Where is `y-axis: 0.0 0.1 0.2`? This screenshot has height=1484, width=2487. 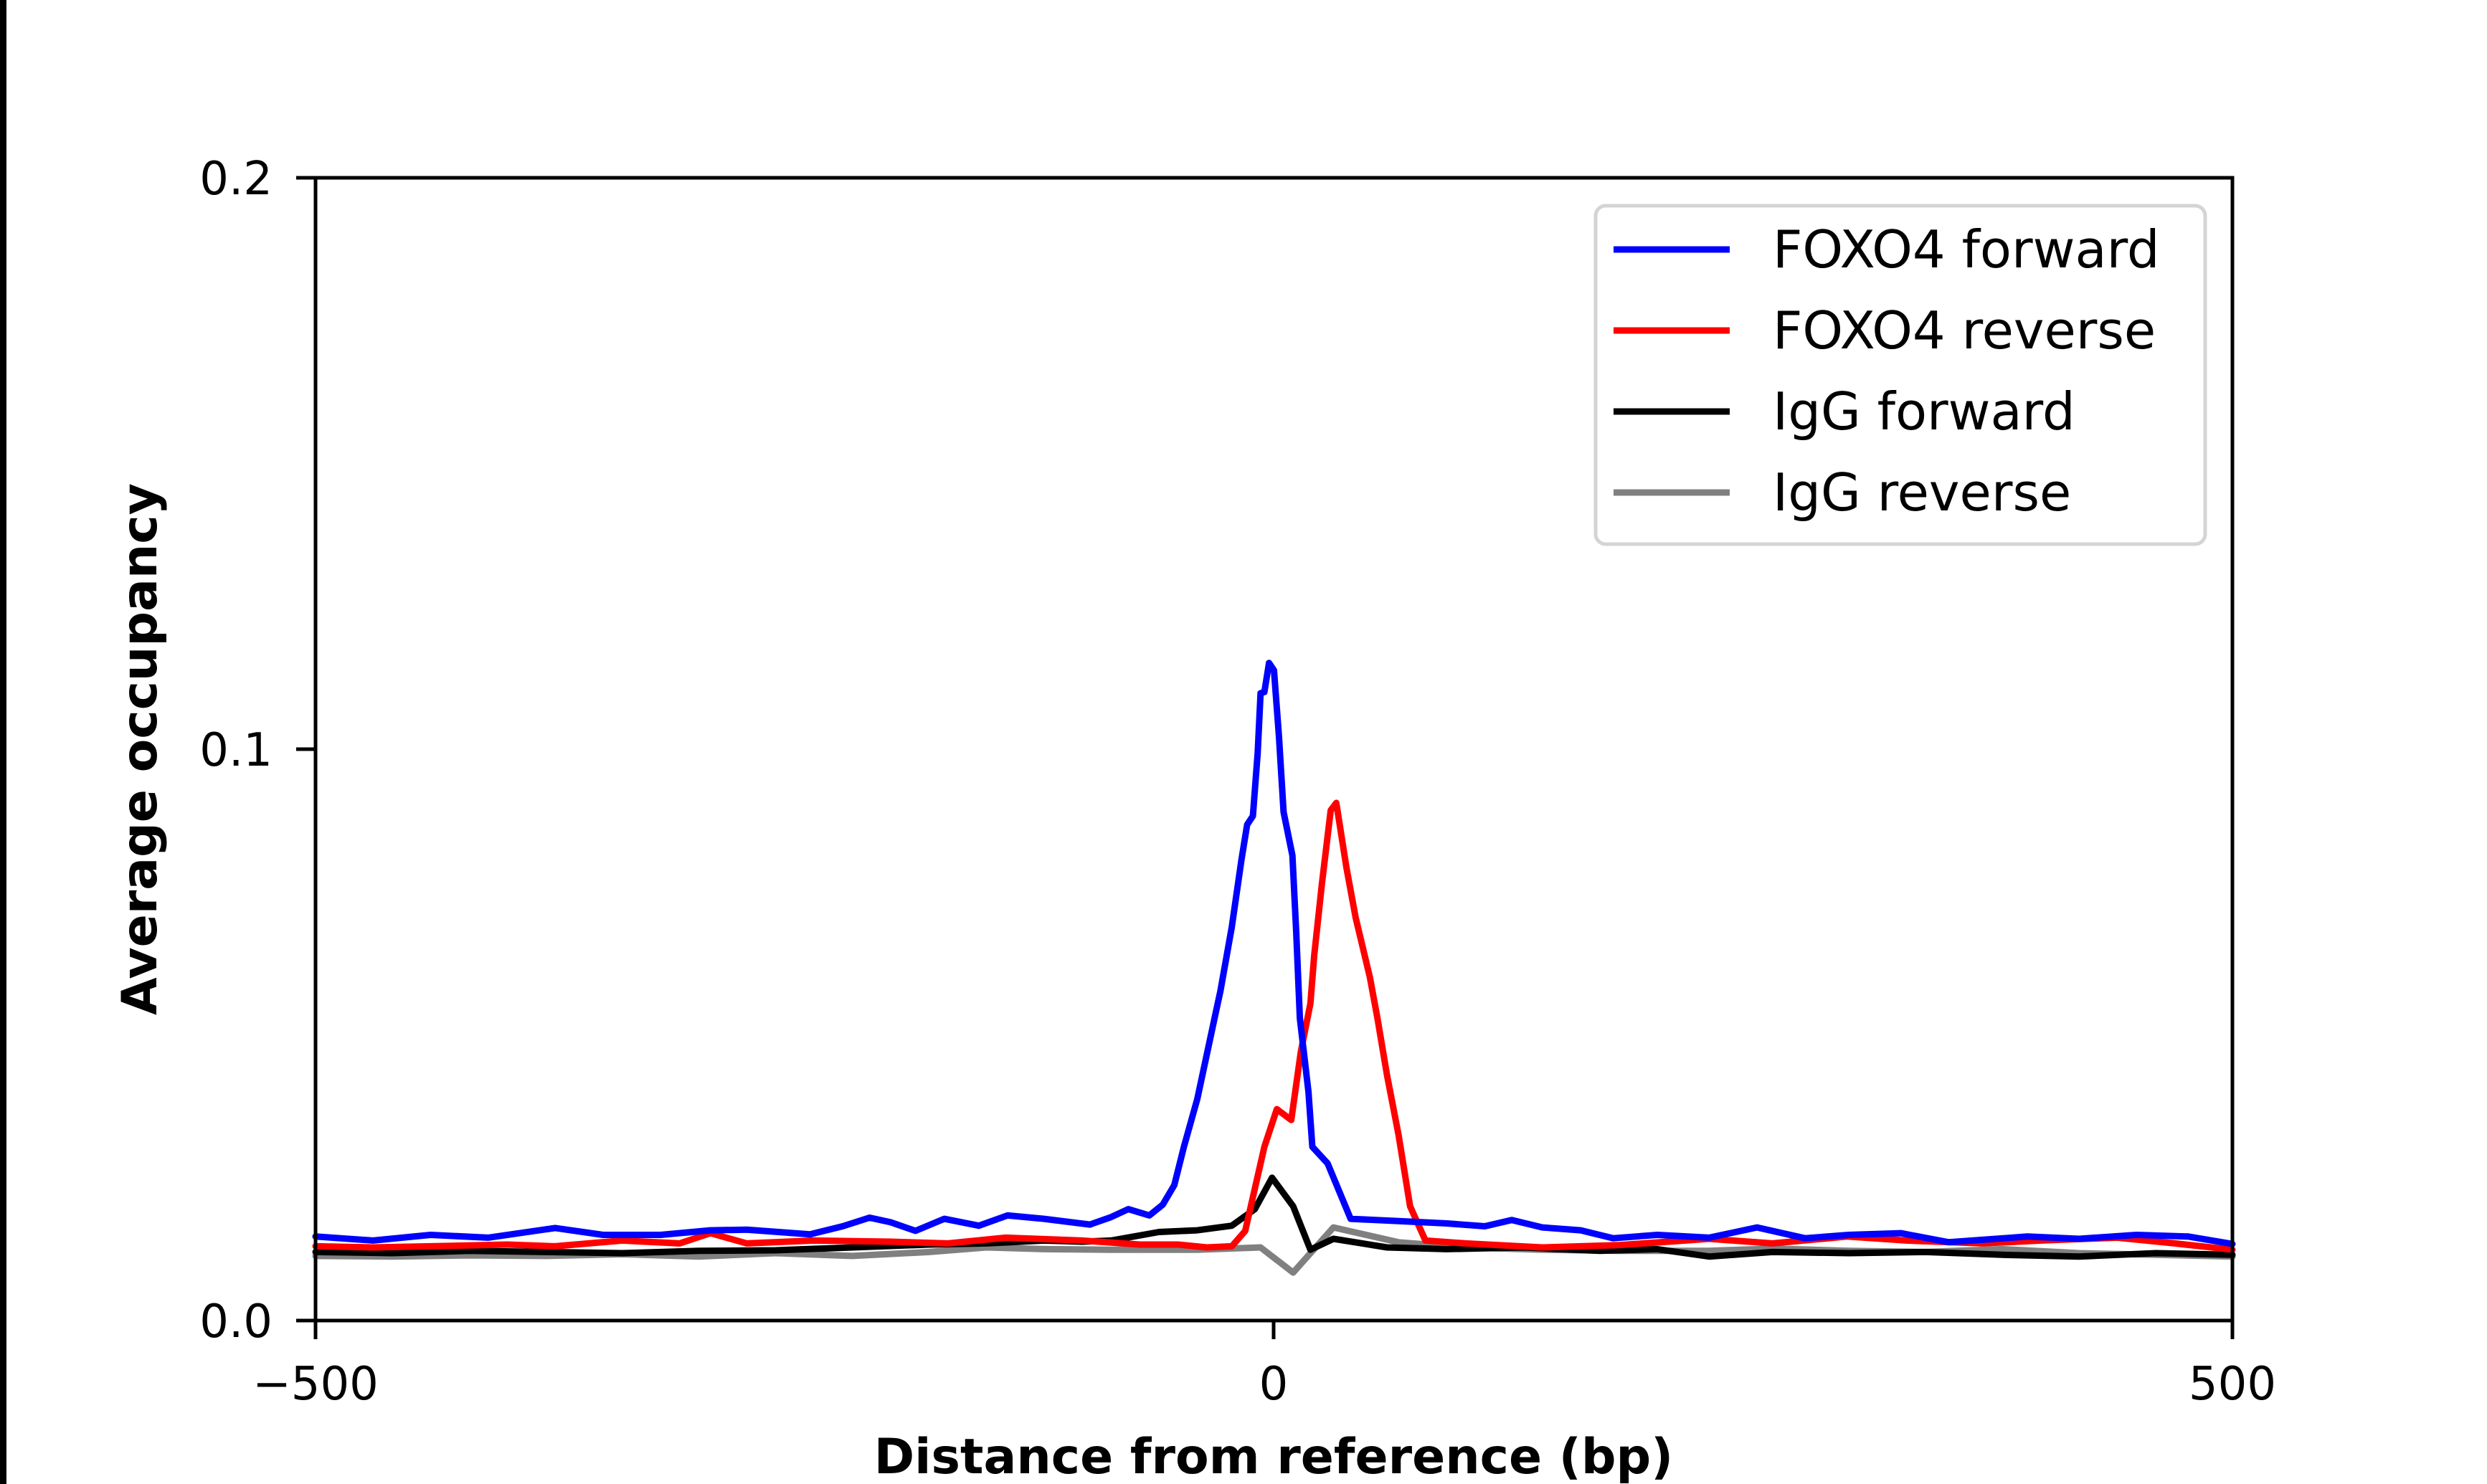
y-axis: 0.0 0.1 0.2 is located at coordinates (257, 751).